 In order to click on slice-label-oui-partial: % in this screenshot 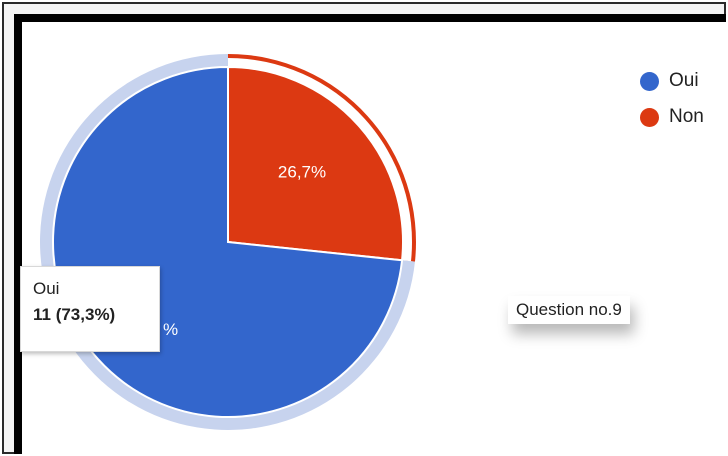, I will do `click(171, 329)`.